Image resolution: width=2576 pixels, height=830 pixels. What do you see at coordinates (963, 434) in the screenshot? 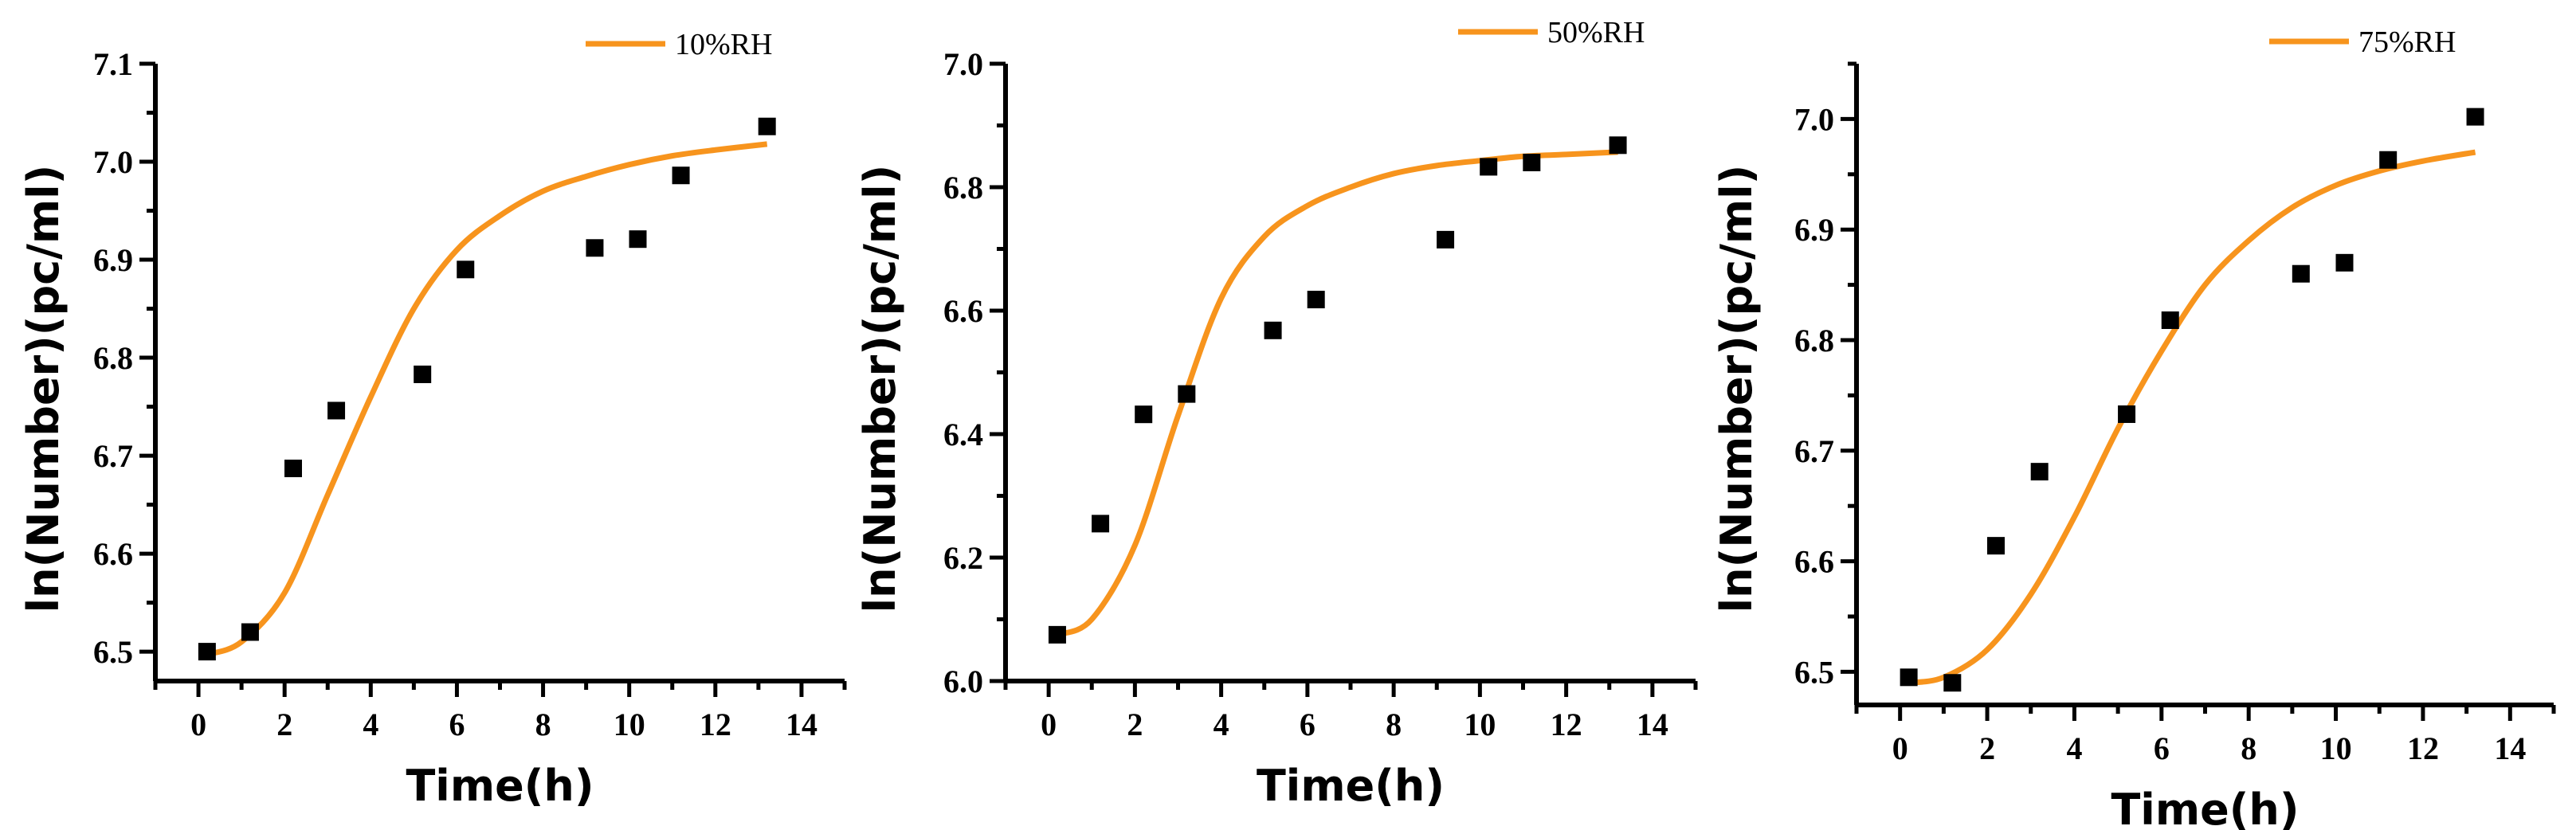
I see `y-tick-label: 6.4` at bounding box center [963, 434].